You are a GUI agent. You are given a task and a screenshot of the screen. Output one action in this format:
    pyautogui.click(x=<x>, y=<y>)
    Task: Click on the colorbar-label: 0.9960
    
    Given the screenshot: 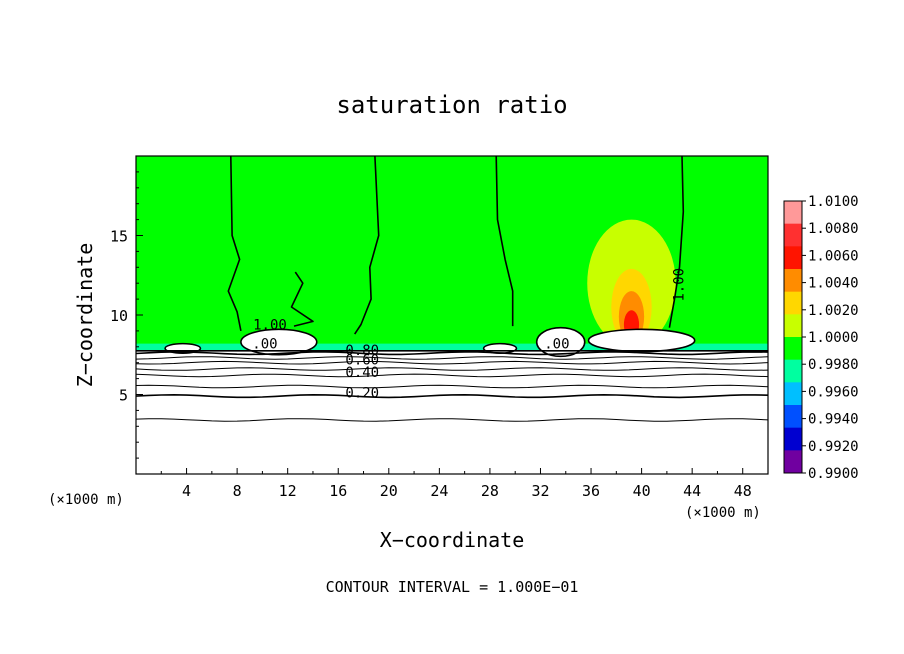 What is the action you would take?
    pyautogui.click(x=833, y=392)
    